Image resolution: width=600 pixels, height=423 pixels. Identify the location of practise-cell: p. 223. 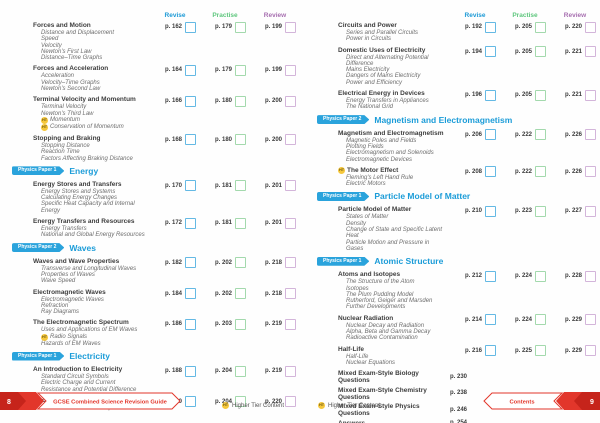
(525, 211).